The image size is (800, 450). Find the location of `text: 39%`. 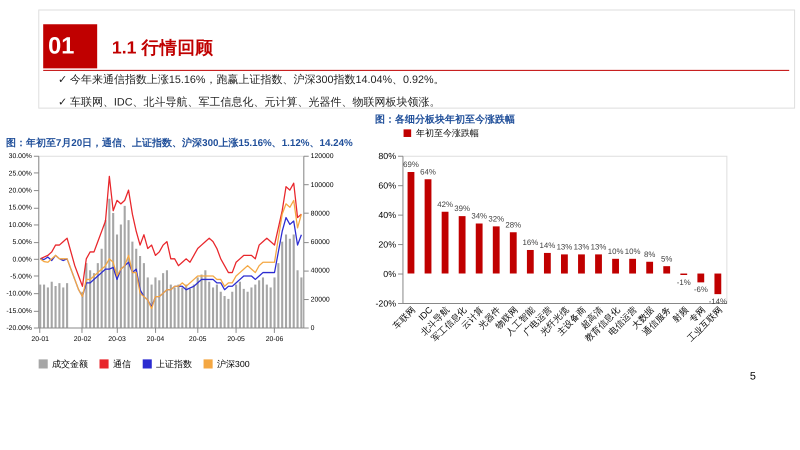

text: 39% is located at coordinates (462, 209).